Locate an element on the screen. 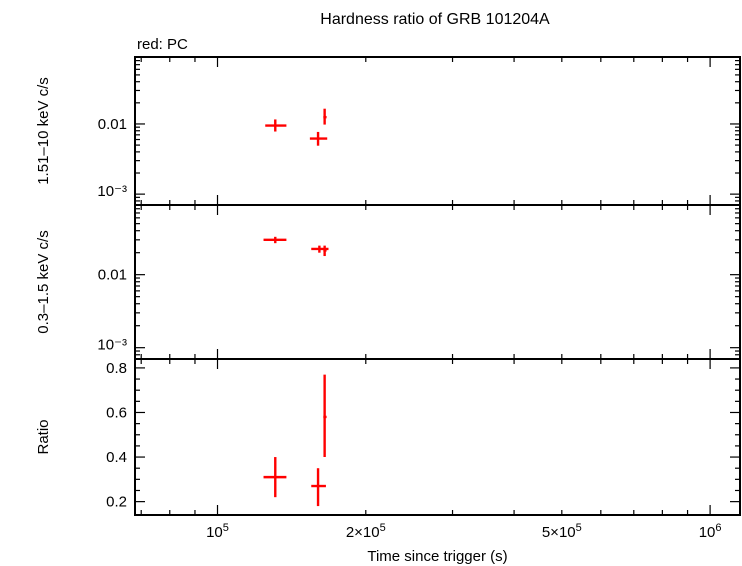 This screenshot has width=742, height=566. panel-ratio-ytick-label: 0.4 is located at coordinates (116, 457).